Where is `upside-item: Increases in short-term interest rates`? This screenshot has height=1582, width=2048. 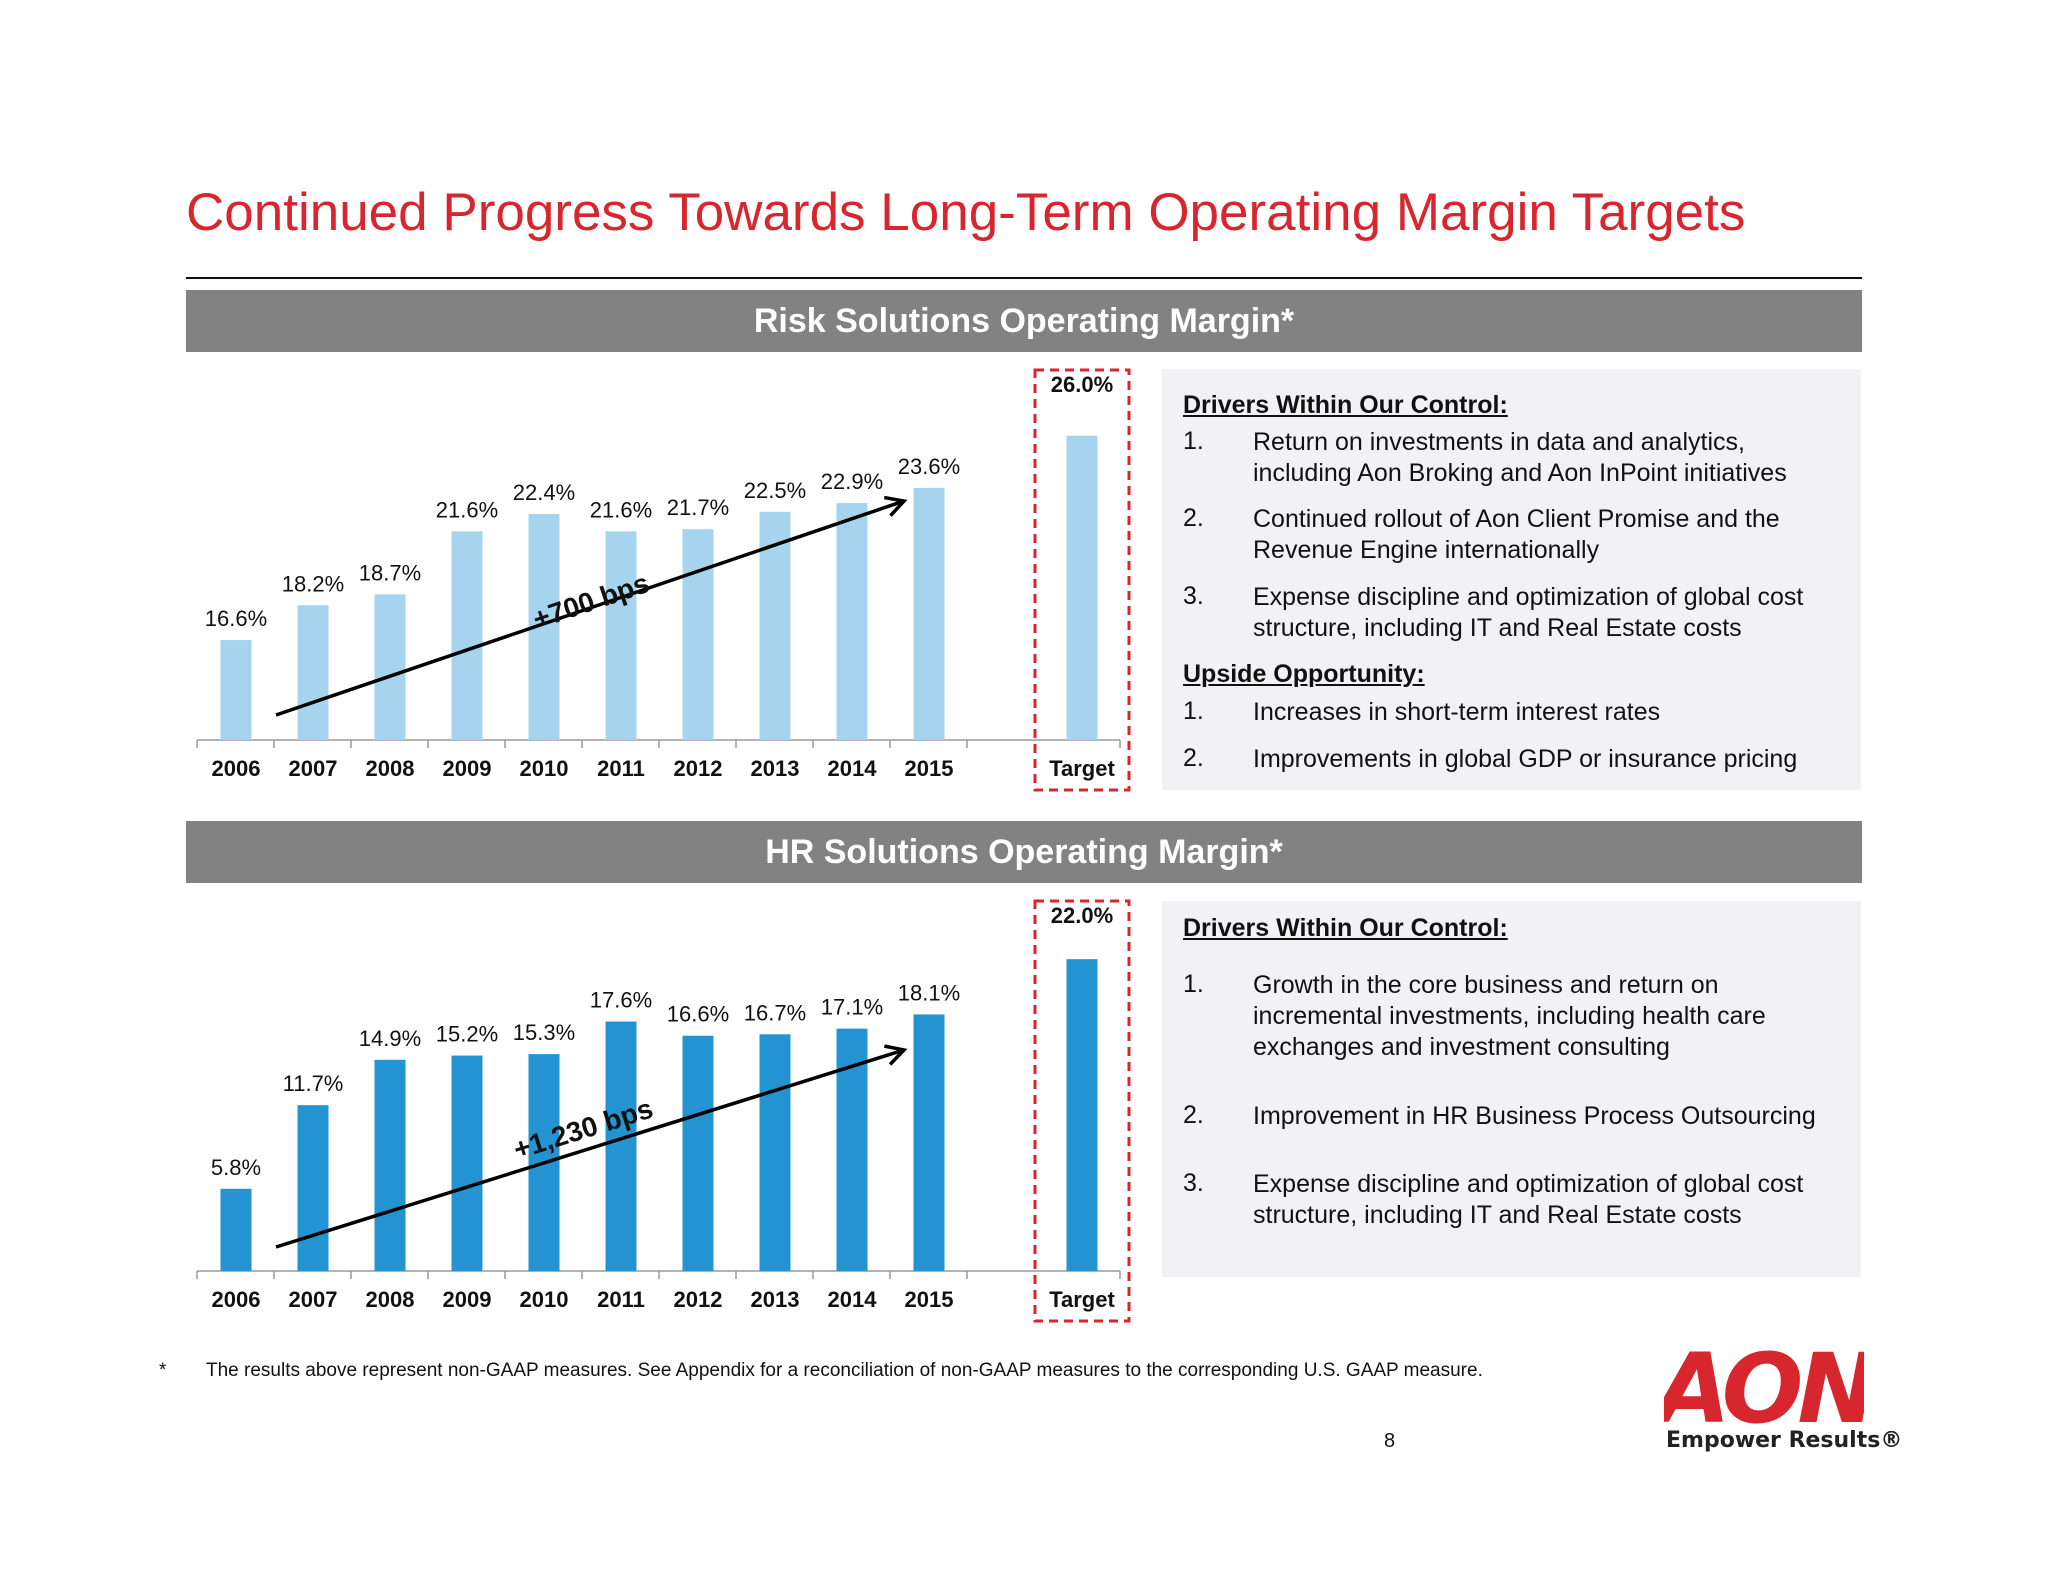 upside-item: Increases in short-term interest rates is located at coordinates (1457, 712).